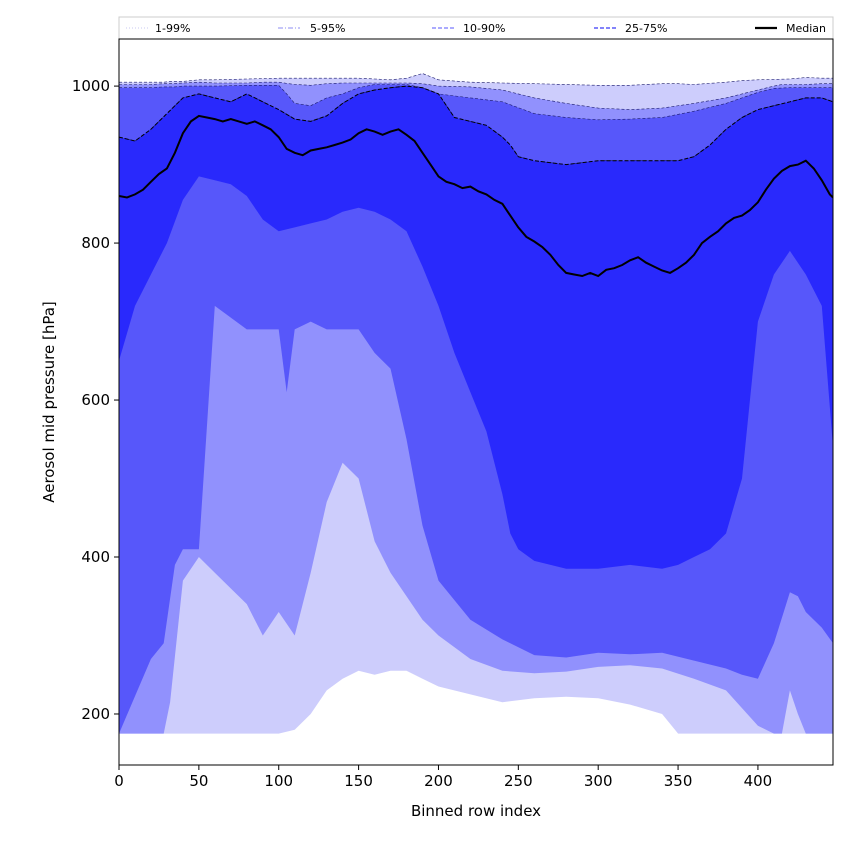 Image resolution: width=850 pixels, height=850 pixels. I want to click on y-axis-title: Aerosol mid pressure [hPa], so click(49, 402).